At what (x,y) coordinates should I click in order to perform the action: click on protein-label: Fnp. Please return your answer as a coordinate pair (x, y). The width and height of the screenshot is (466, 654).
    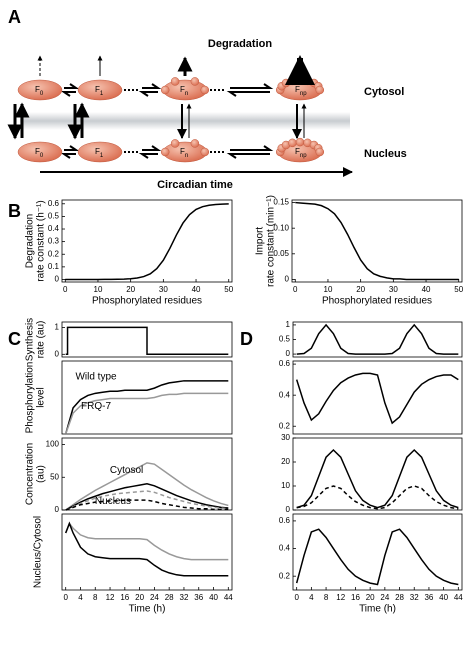
    Looking at the image, I should click on (301, 152).